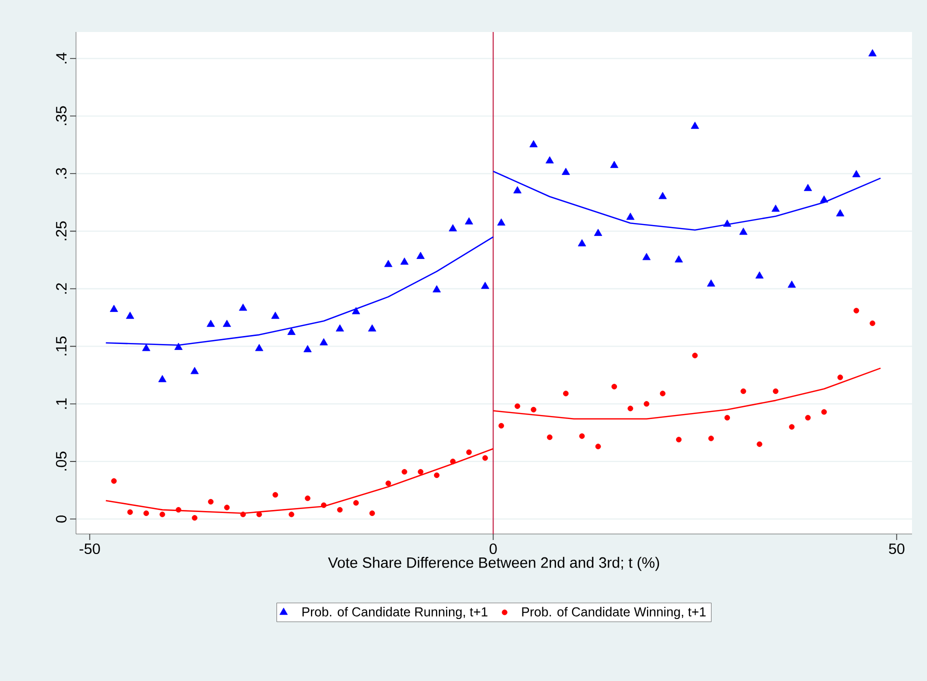 This screenshot has height=681, width=927. I want to click on y-tick-label: 0, so click(61, 519).